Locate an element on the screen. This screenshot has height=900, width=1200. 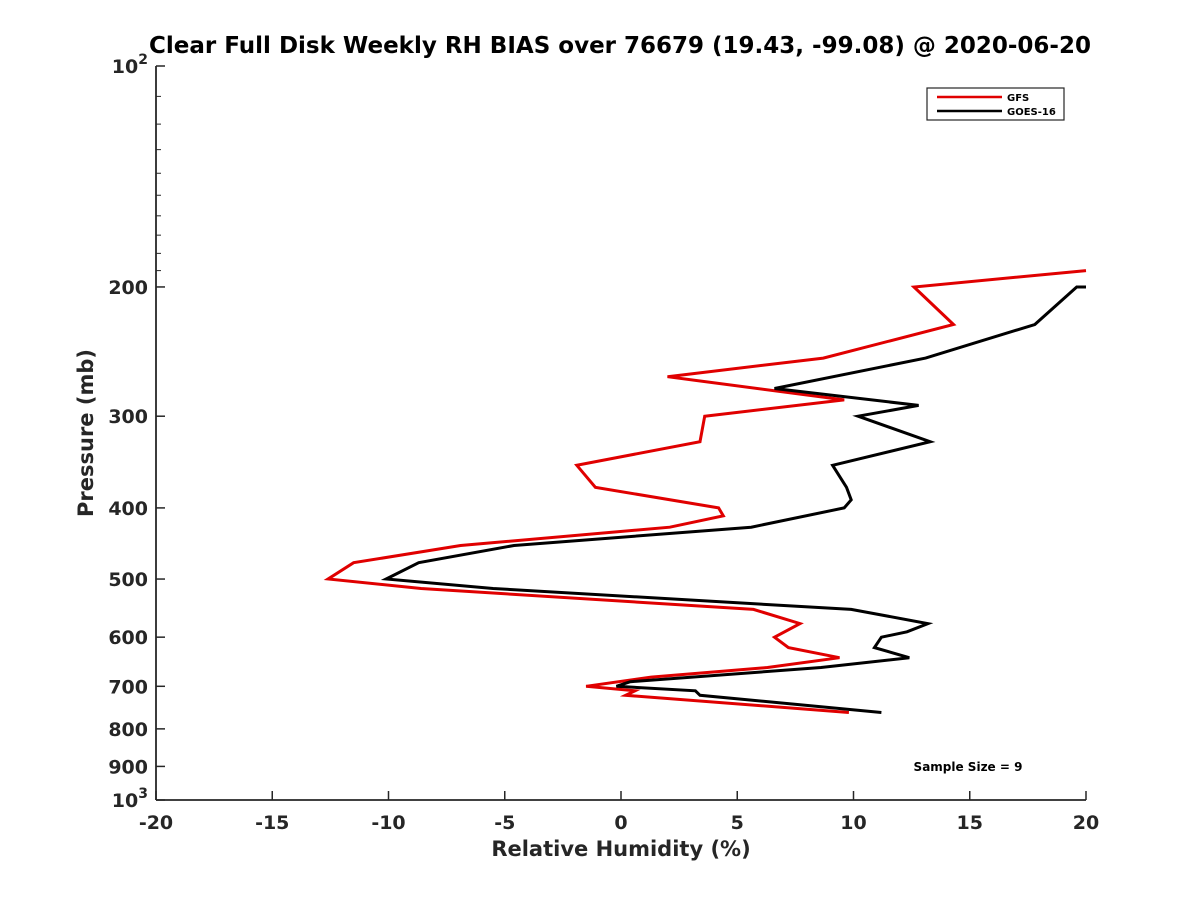
x-tick-label: -20 is located at coordinates (156, 823).